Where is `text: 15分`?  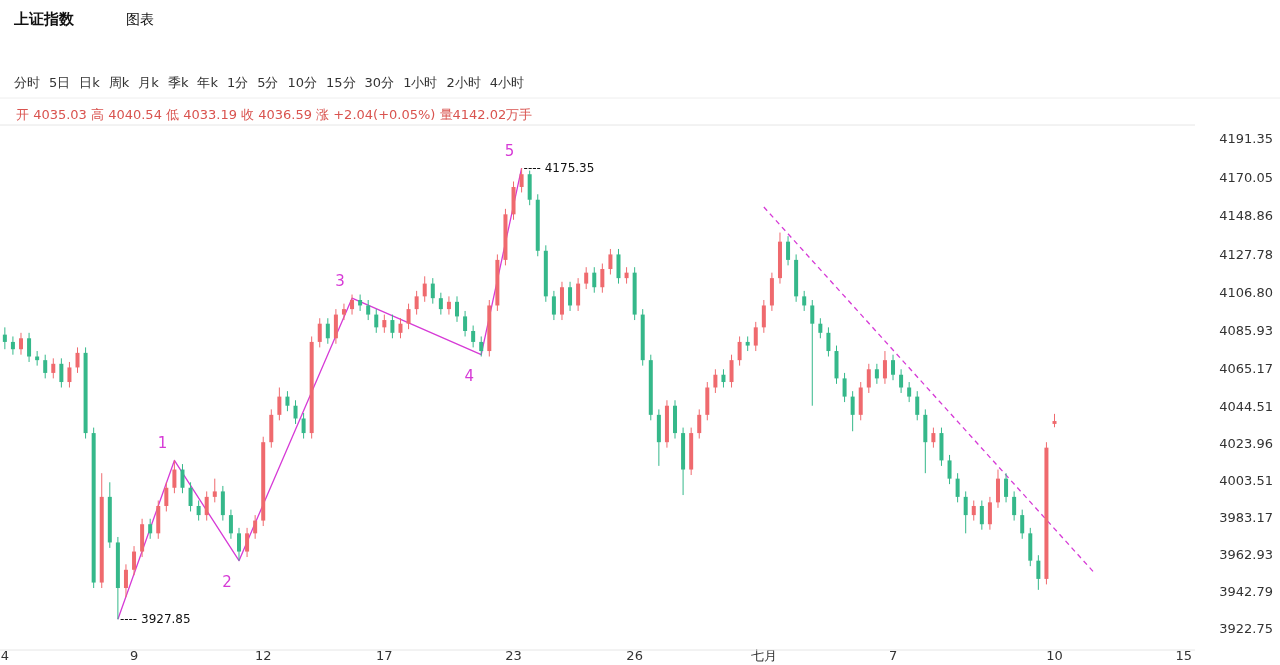 text: 15分 is located at coordinates (341, 82).